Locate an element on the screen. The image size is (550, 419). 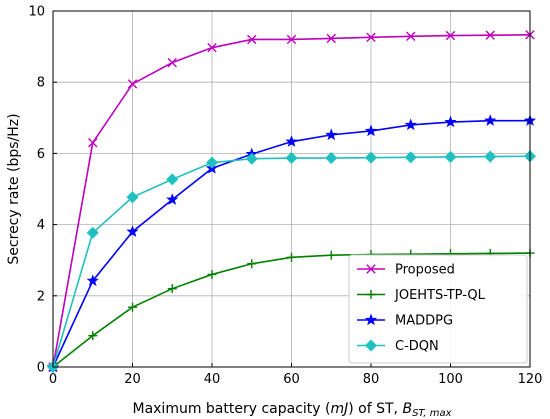
x-tick-label: 120 is located at coordinates (530, 379).